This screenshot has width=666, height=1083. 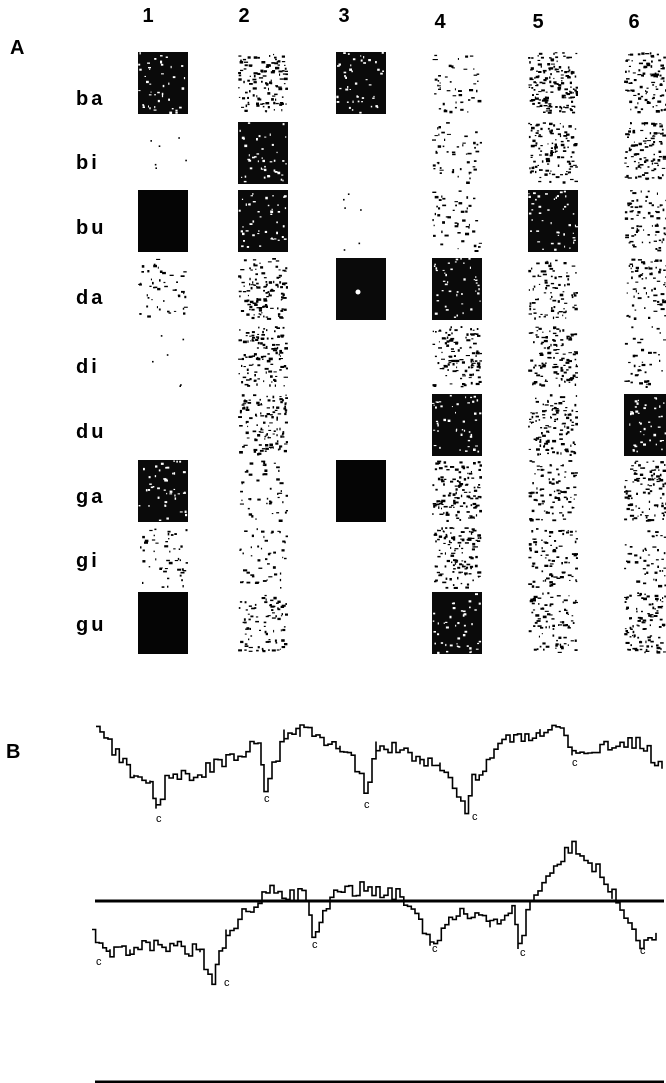 I want to click on row-label-ba: ba, so click(x=91, y=99).